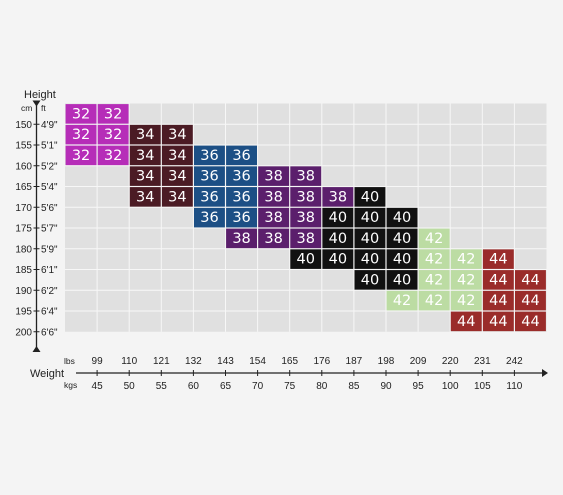  Describe the element at coordinates (47, 374) in the screenshot. I see `x-axis-title: Weight` at that location.